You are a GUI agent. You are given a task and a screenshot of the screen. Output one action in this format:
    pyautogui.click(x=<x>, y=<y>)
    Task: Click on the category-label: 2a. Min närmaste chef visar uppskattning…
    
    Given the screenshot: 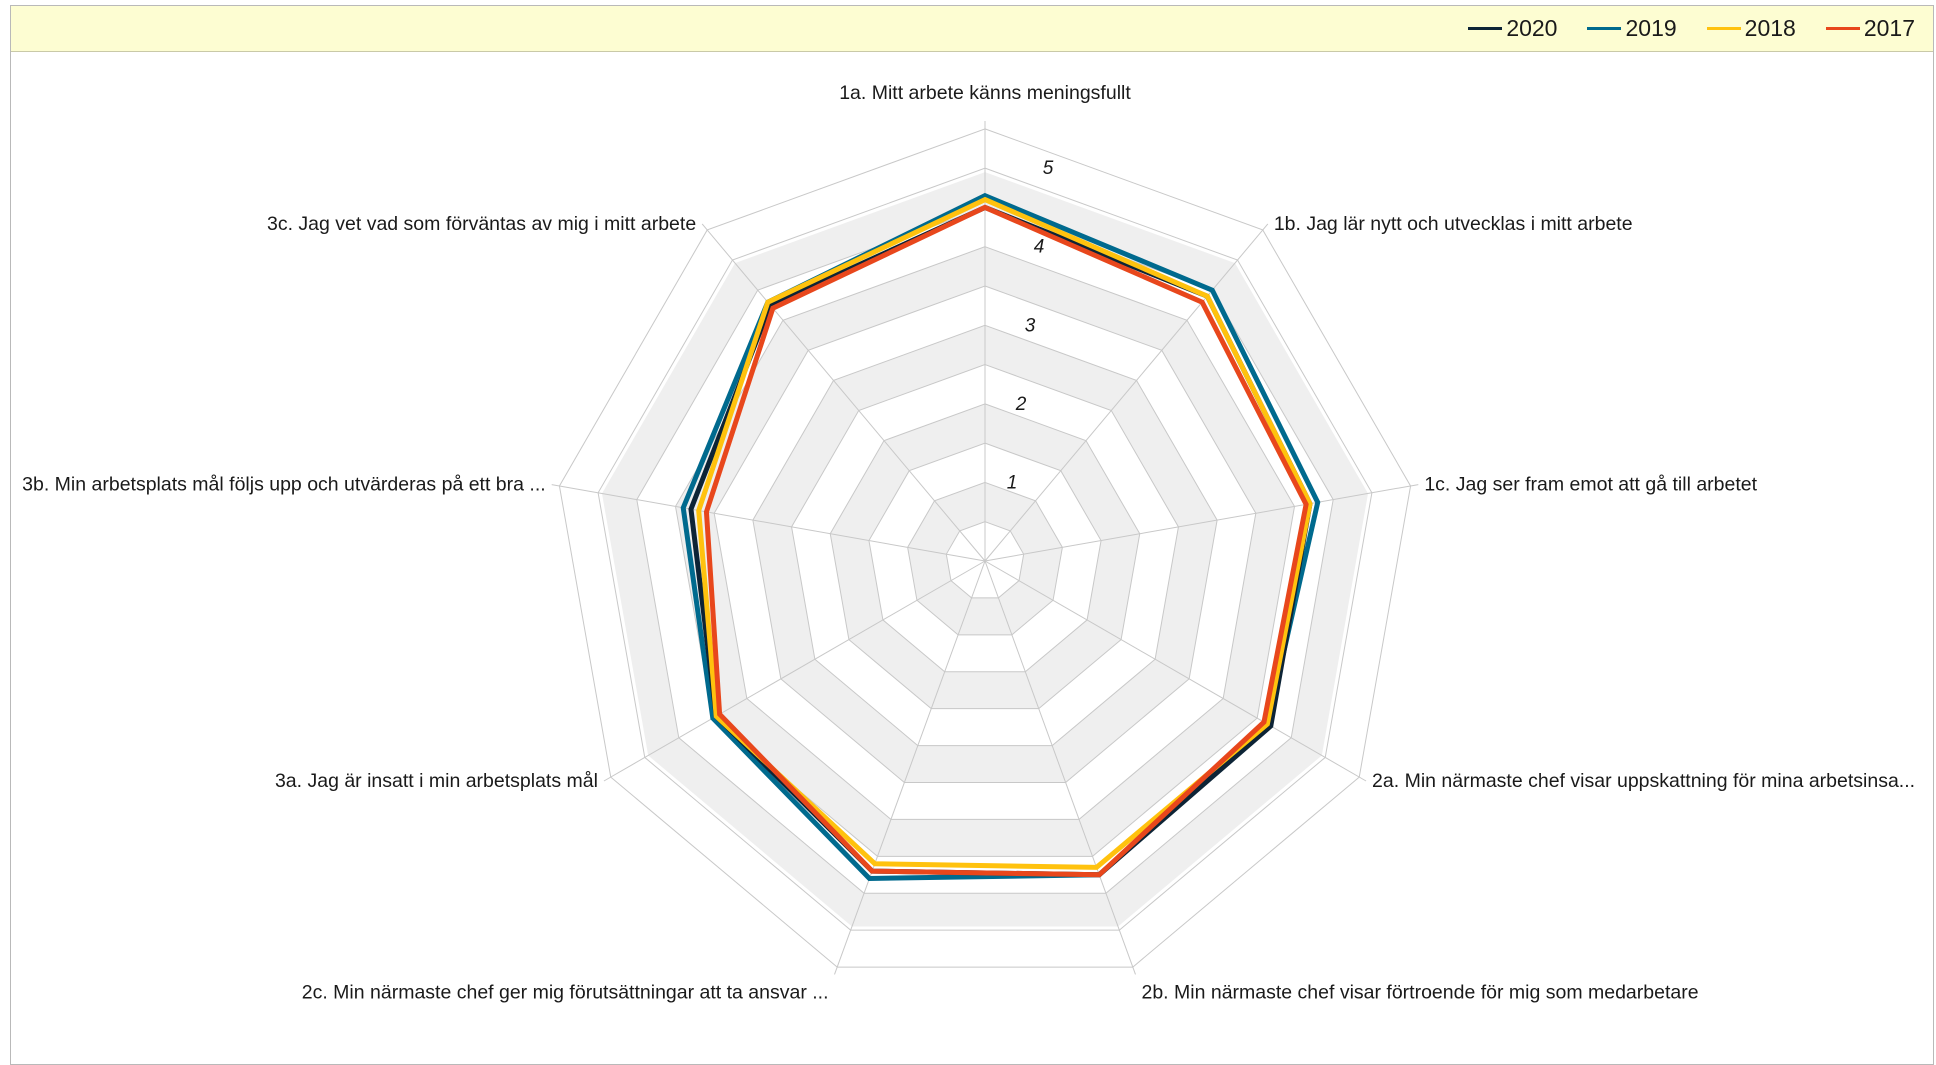 What is the action you would take?
    pyautogui.click(x=1643, y=781)
    